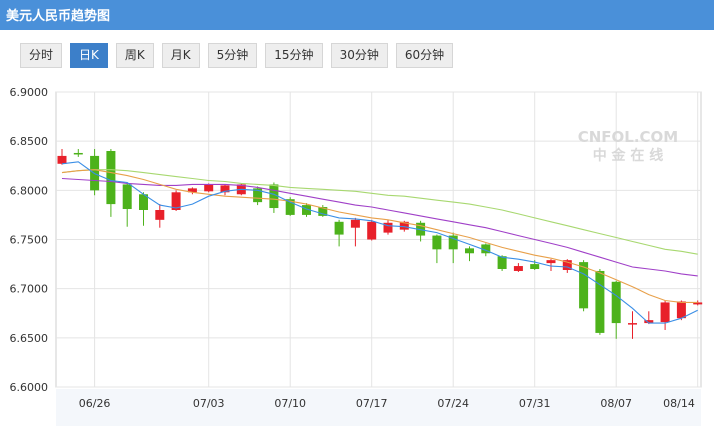 Image resolution: width=714 pixels, height=426 pixels. I want to click on x-tick-label: 07/03, so click(209, 403).